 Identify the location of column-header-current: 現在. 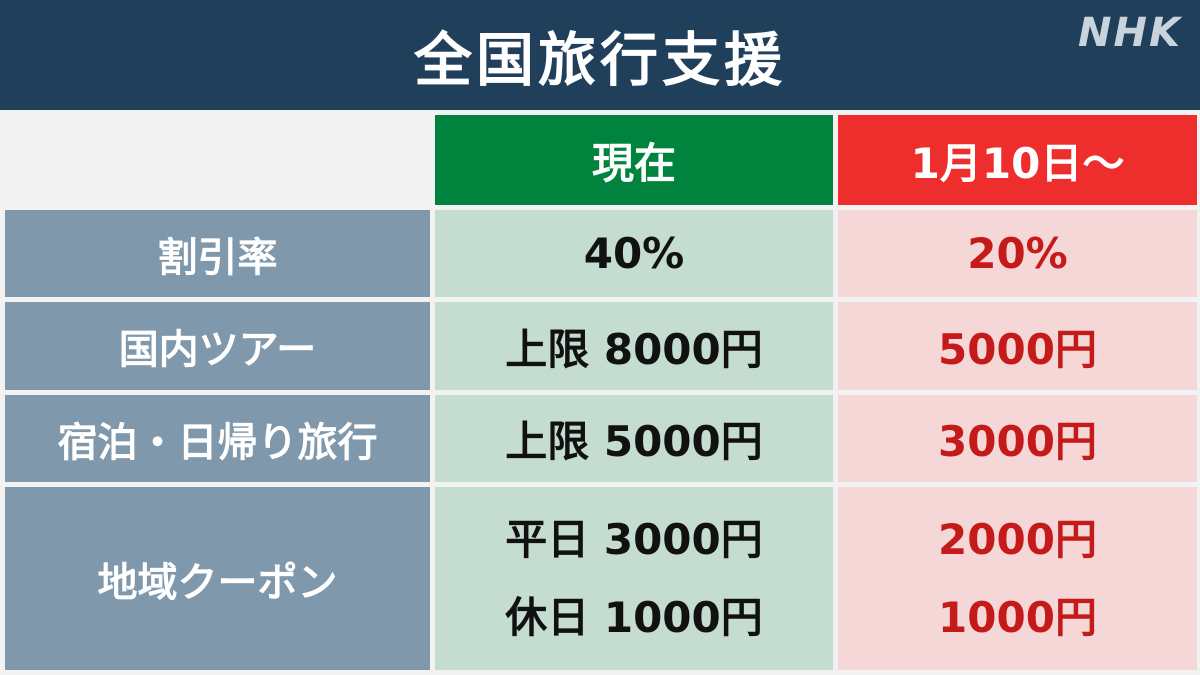
(634, 160).